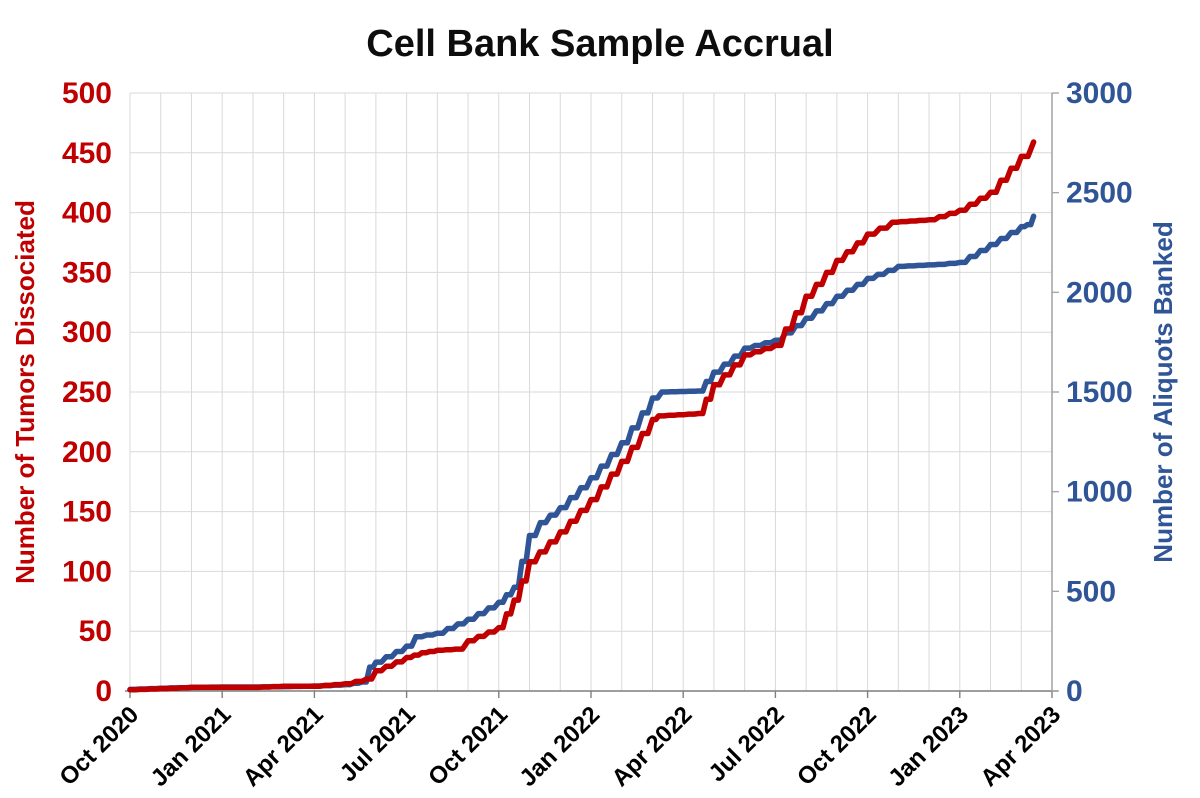 Image resolution: width=1200 pixels, height=798 pixels. Describe the element at coordinates (87, 332) in the screenshot. I see `left-axis-tick-label: 300` at that location.